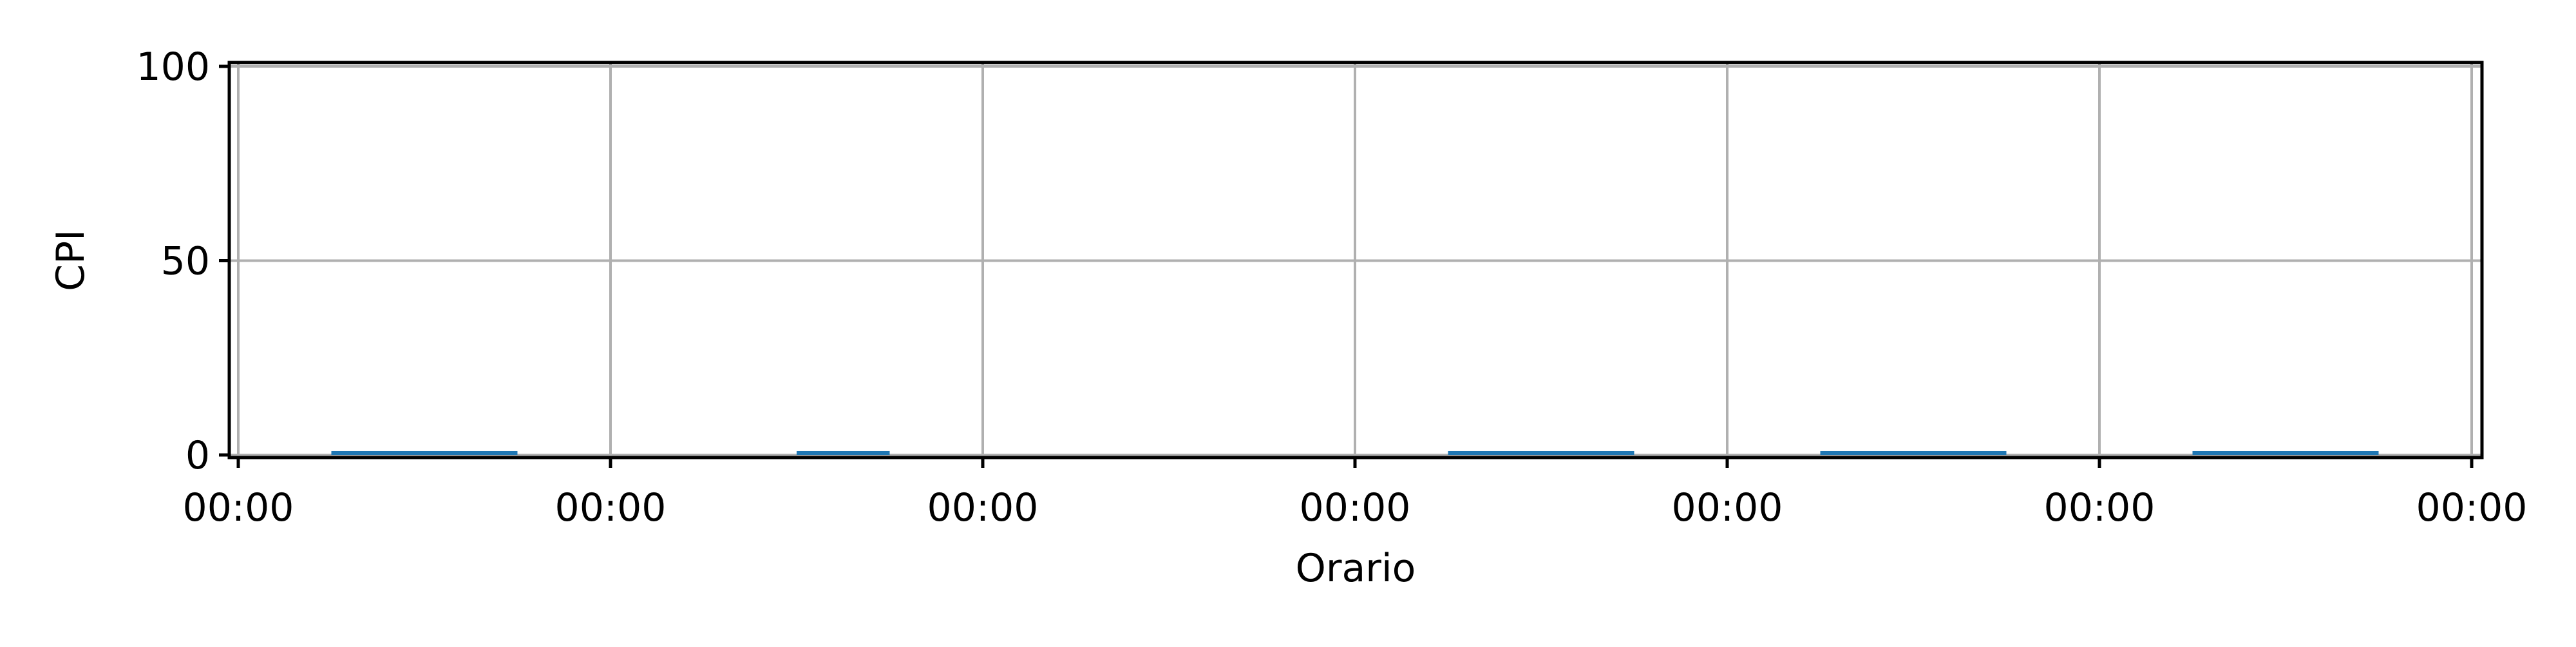  Describe the element at coordinates (1356, 568) in the screenshot. I see `x-axis-label: Orario` at that location.